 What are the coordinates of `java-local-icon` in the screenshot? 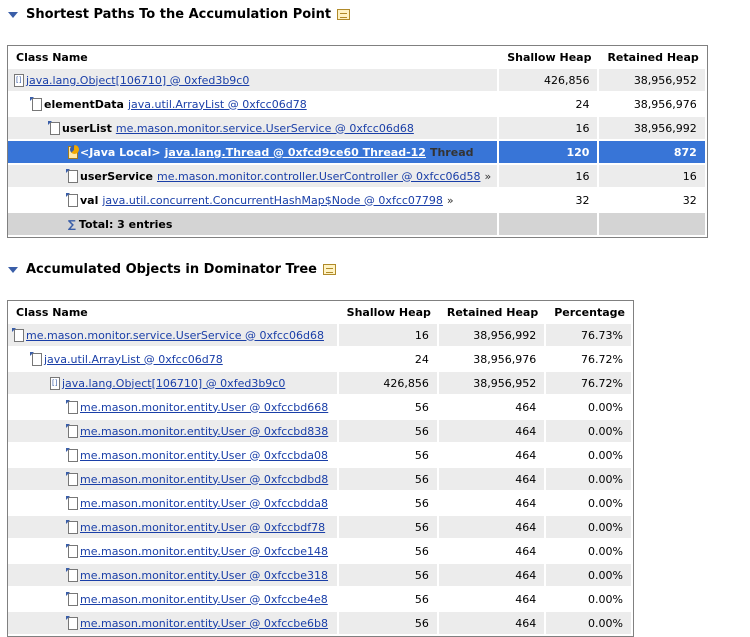 It's located at (73, 151).